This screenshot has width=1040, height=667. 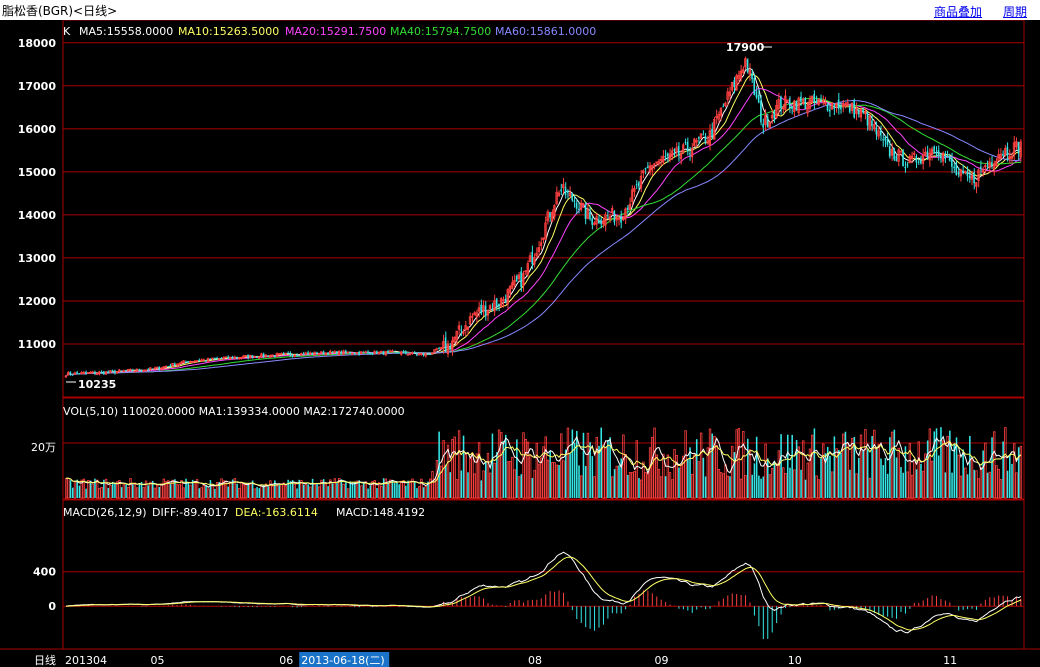 What do you see at coordinates (1015, 12) in the screenshot?
I see `period-link: 周期` at bounding box center [1015, 12].